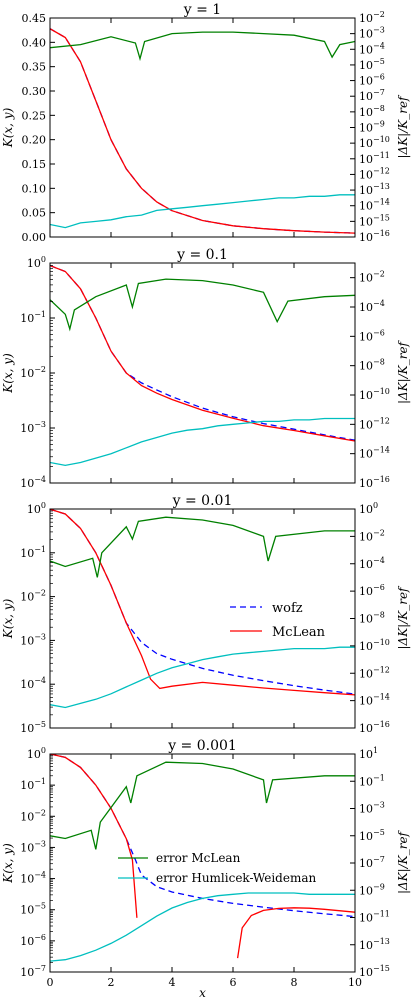  Describe the element at coordinates (202, 501) in the screenshot. I see `chart-title: y = 0.01` at that location.